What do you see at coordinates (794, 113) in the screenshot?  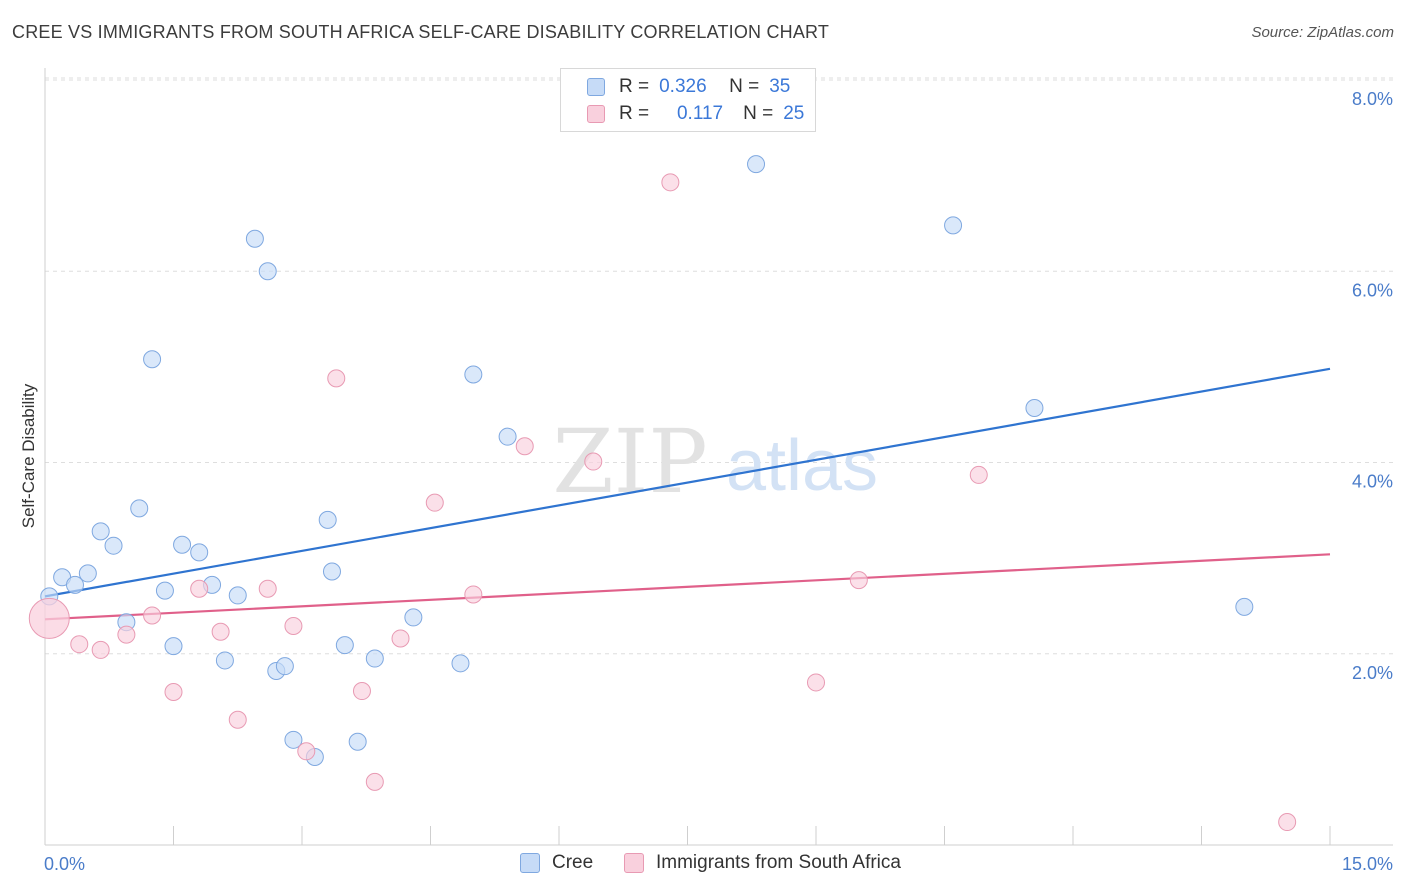 I see `legend-n-value: 25` at bounding box center [794, 113].